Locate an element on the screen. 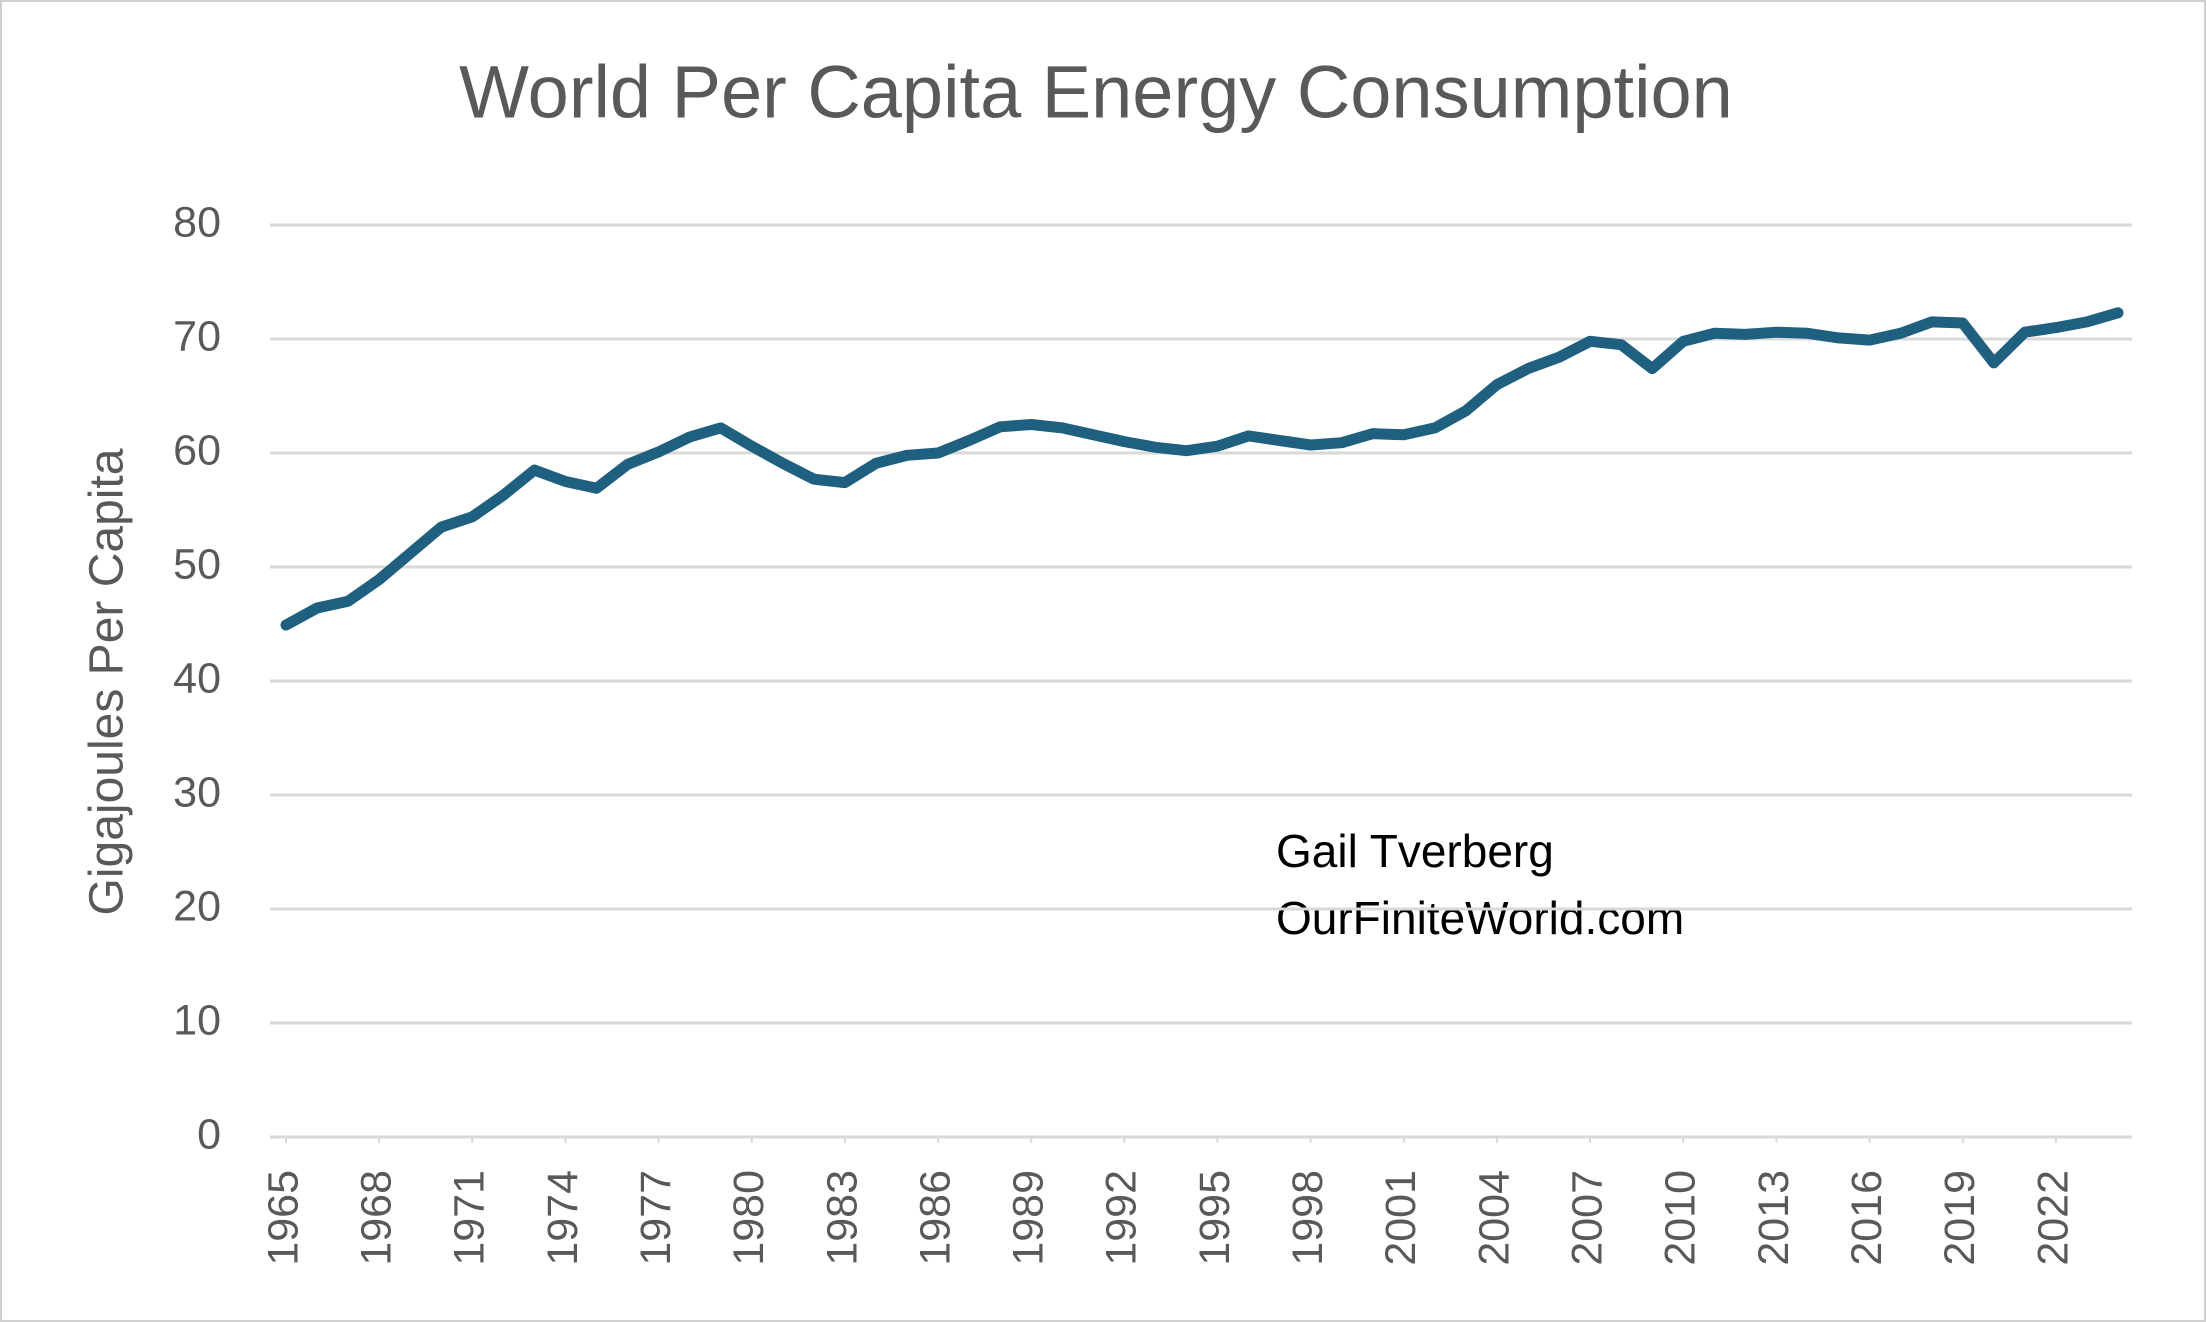  x-tick-label: 1983 is located at coordinates (842, 1218).